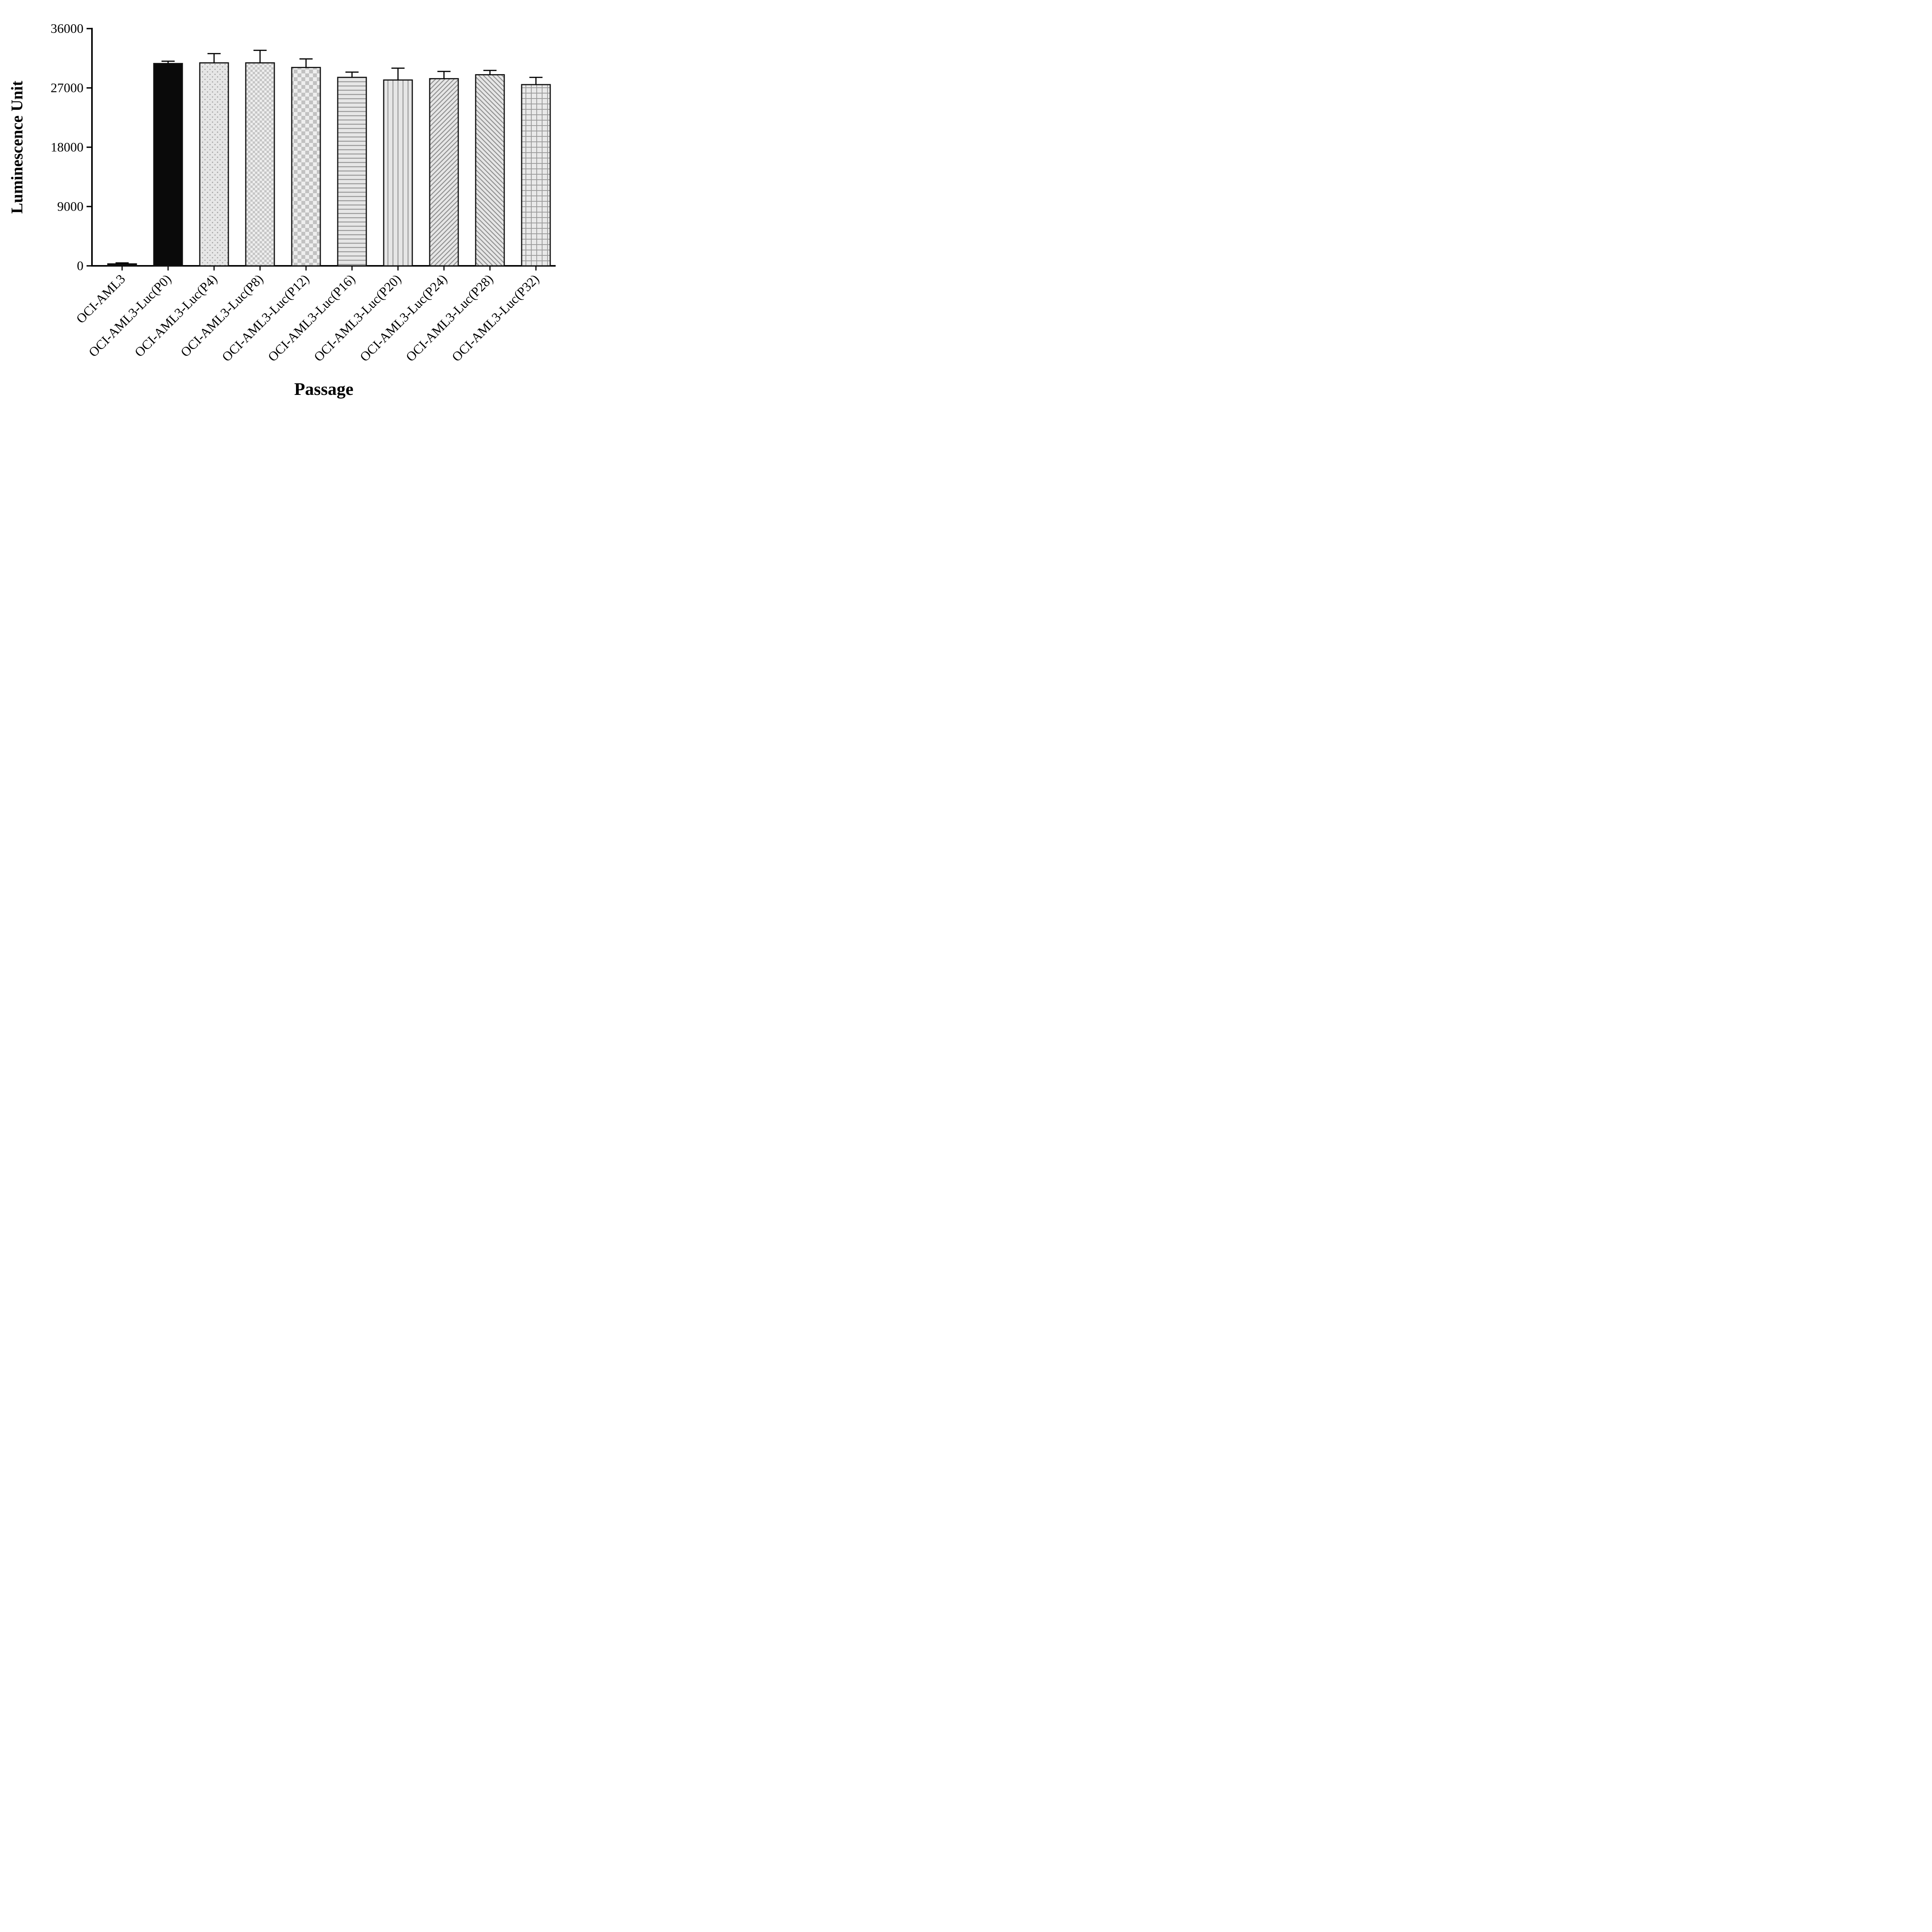 This screenshot has height=1932, width=1932. I want to click on bar-OCI-AML3-Luc(P32), so click(536, 176).